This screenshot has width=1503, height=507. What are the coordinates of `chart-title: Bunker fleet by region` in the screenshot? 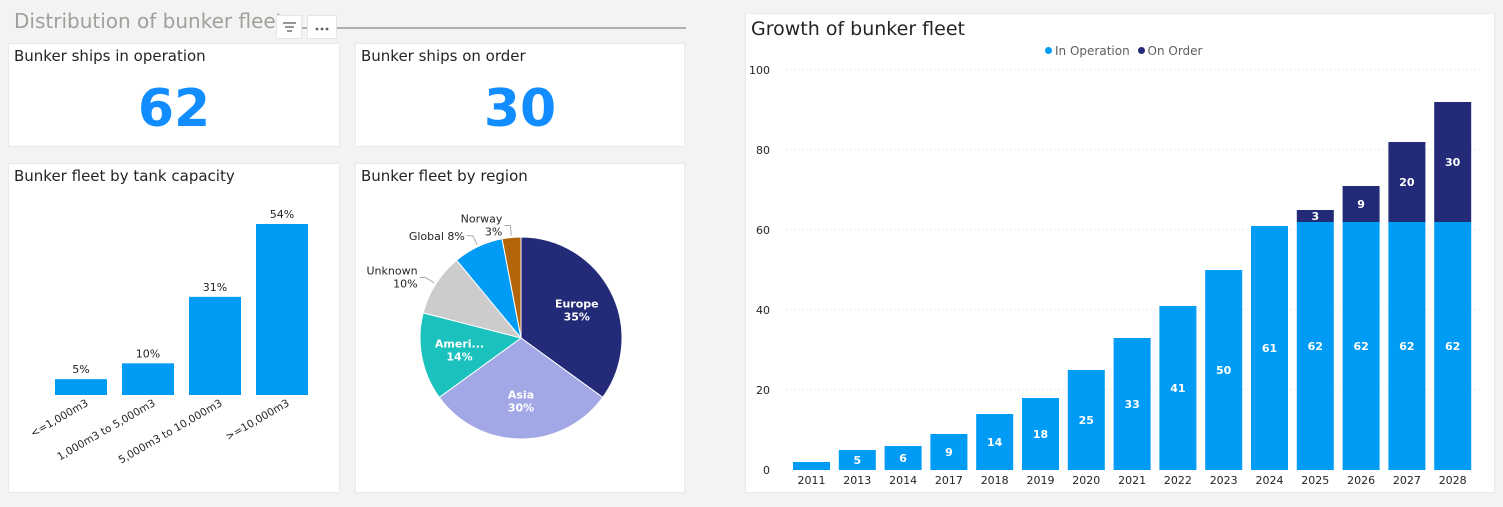 It's located at (444, 176).